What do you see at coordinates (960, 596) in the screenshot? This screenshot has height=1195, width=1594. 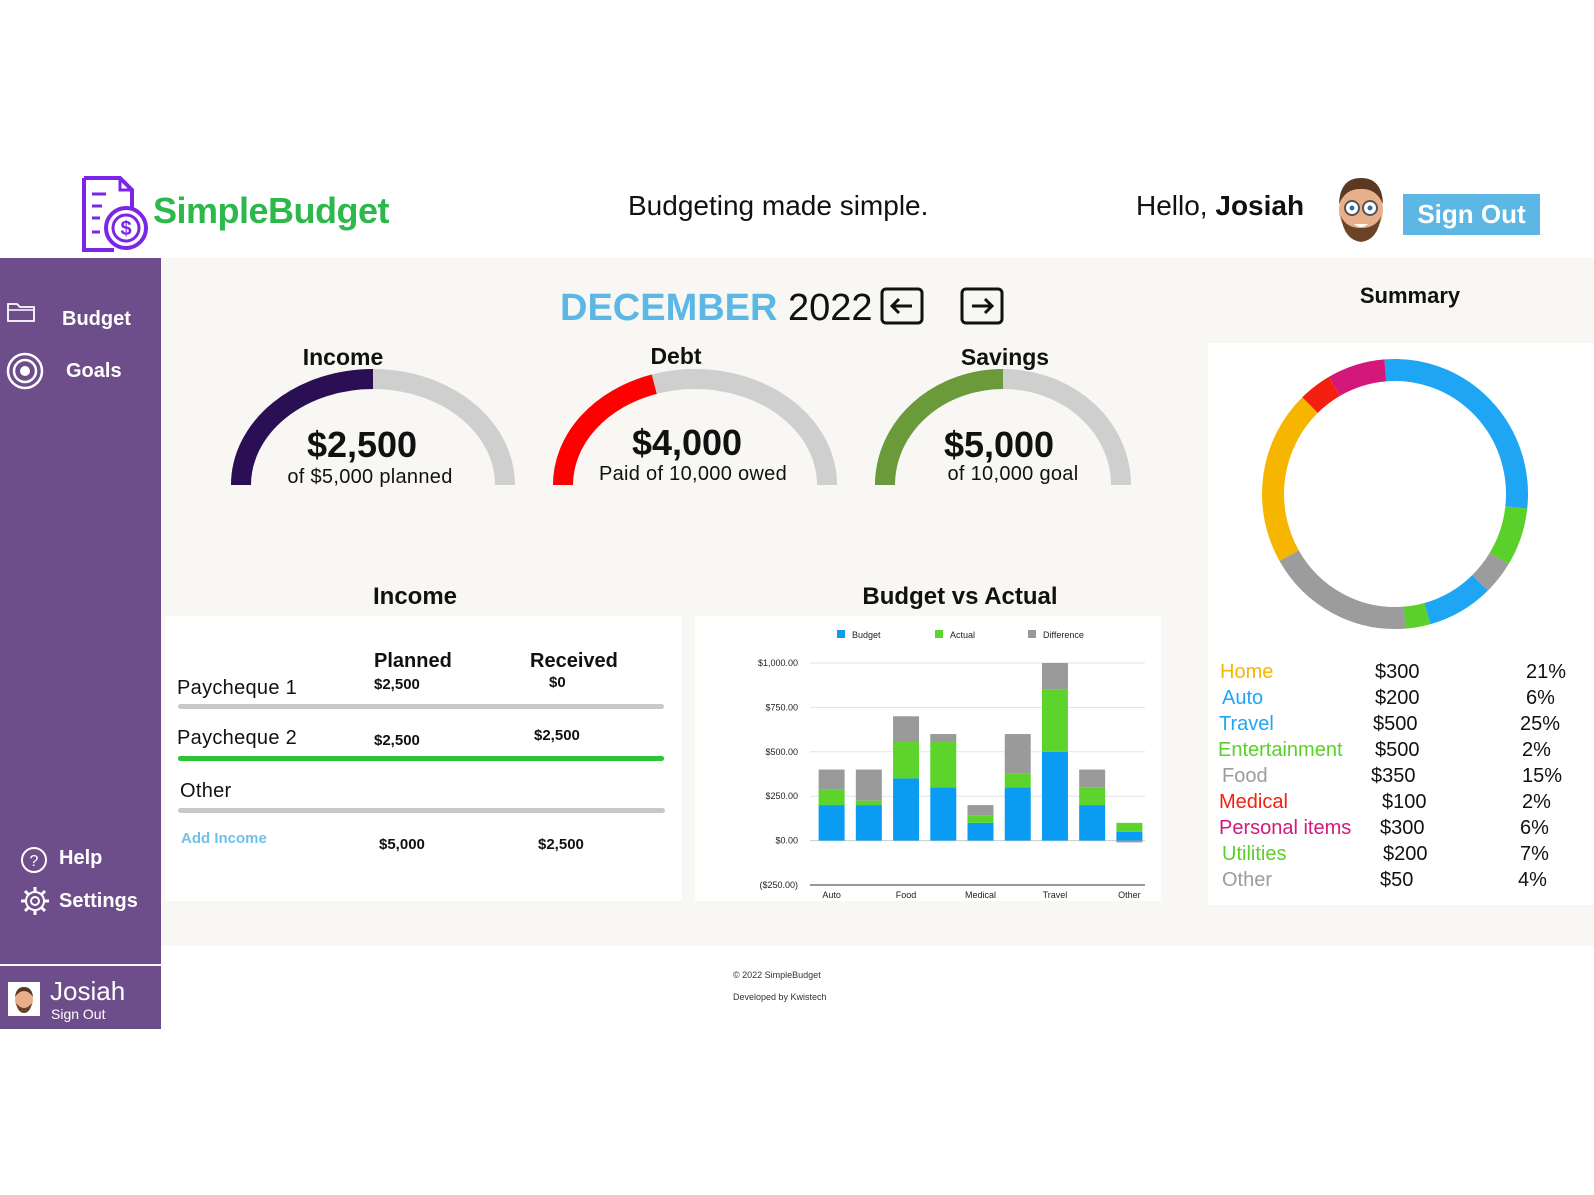 I see `budget-vs-actual-title: Budget vs Actual` at bounding box center [960, 596].